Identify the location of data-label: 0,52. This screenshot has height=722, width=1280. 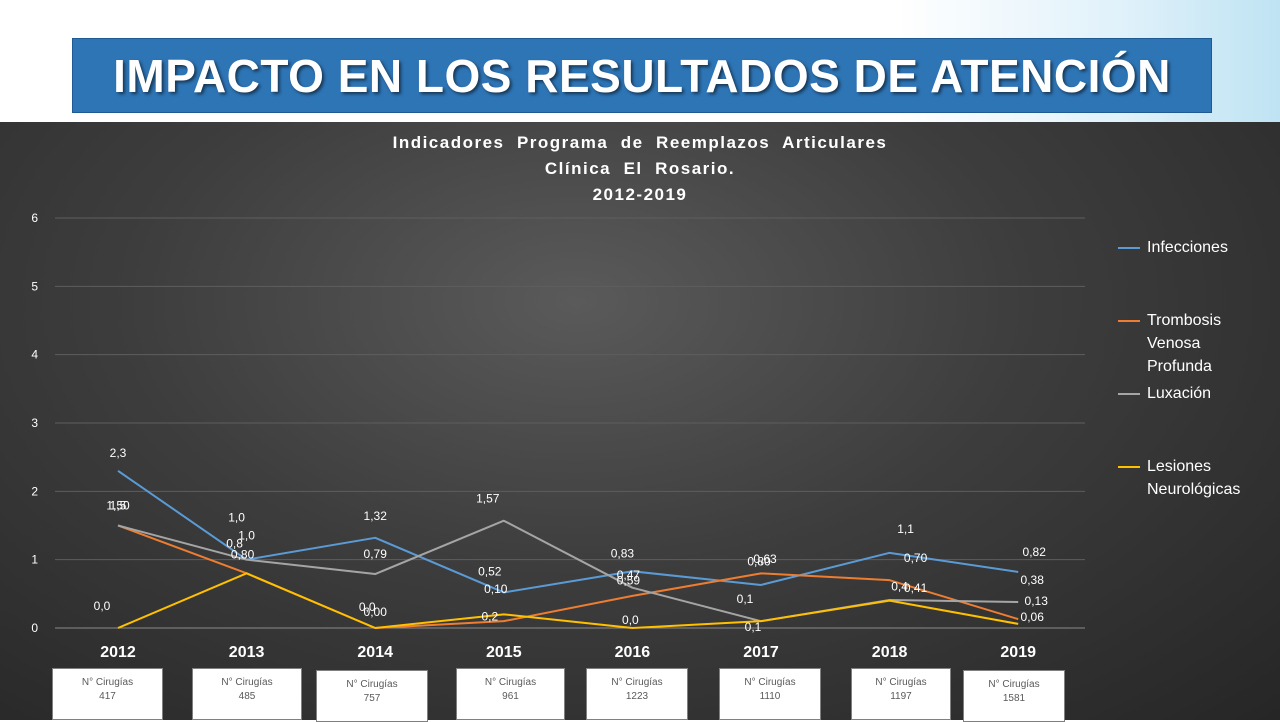
(490, 571).